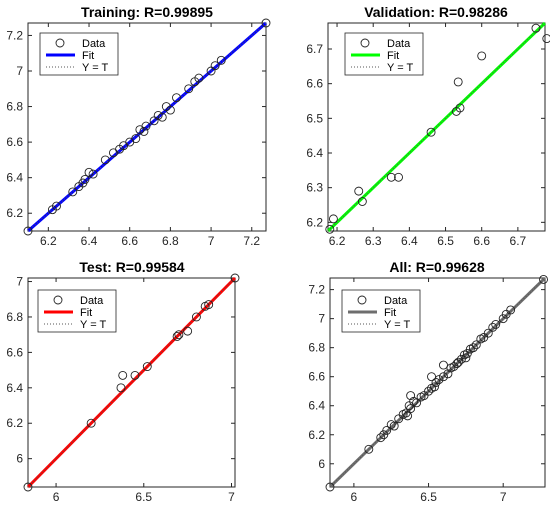  Describe the element at coordinates (170, 241) in the screenshot. I see `x-tick-label: 6.8` at that location.